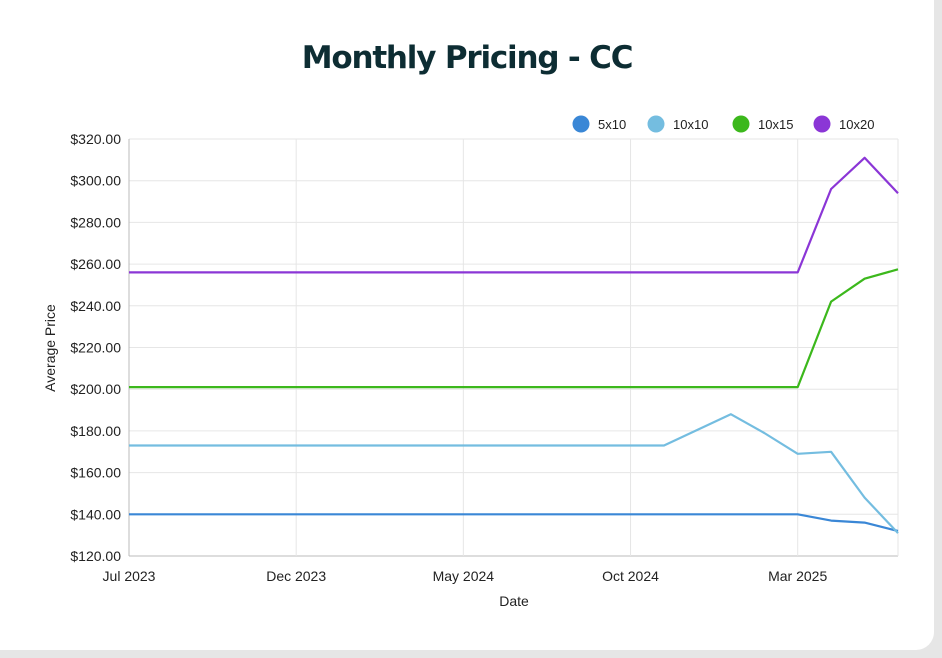  I want to click on legend-label-5x10: 5x10, so click(612, 124).